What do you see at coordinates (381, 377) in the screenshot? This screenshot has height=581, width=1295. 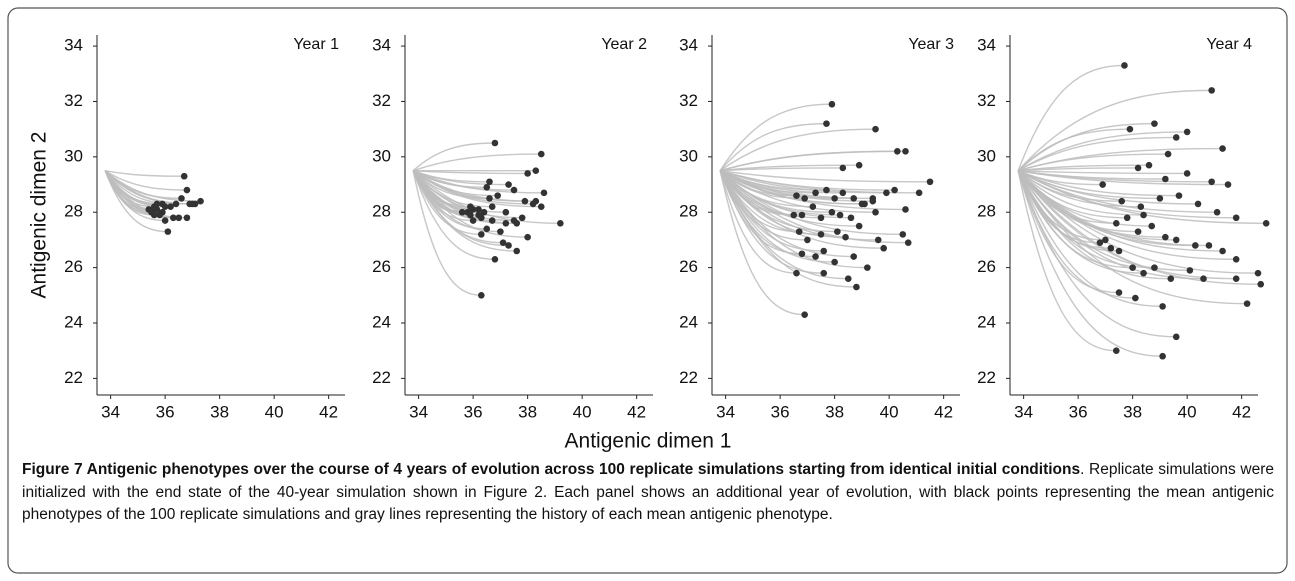 I see `y-tick-label: 22` at bounding box center [381, 377].